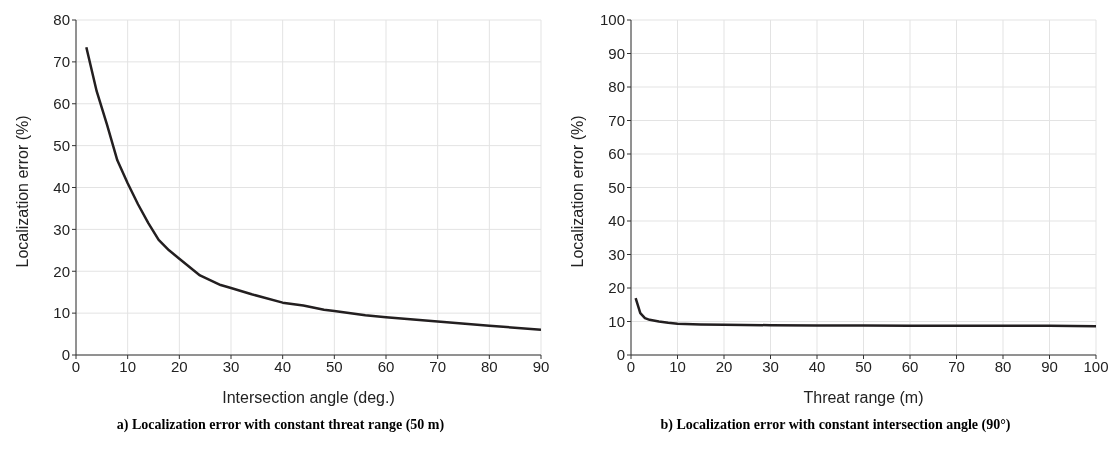 Image resolution: width=1114 pixels, height=454 pixels. What do you see at coordinates (308, 397) in the screenshot?
I see `x-axis-title: Intersection angle (deg.)` at bounding box center [308, 397].